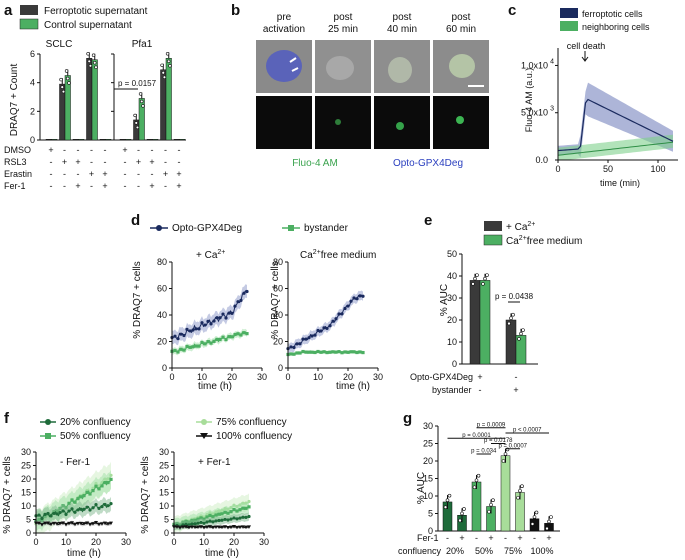  I want to click on ytick-label: 5, so click(166, 520).